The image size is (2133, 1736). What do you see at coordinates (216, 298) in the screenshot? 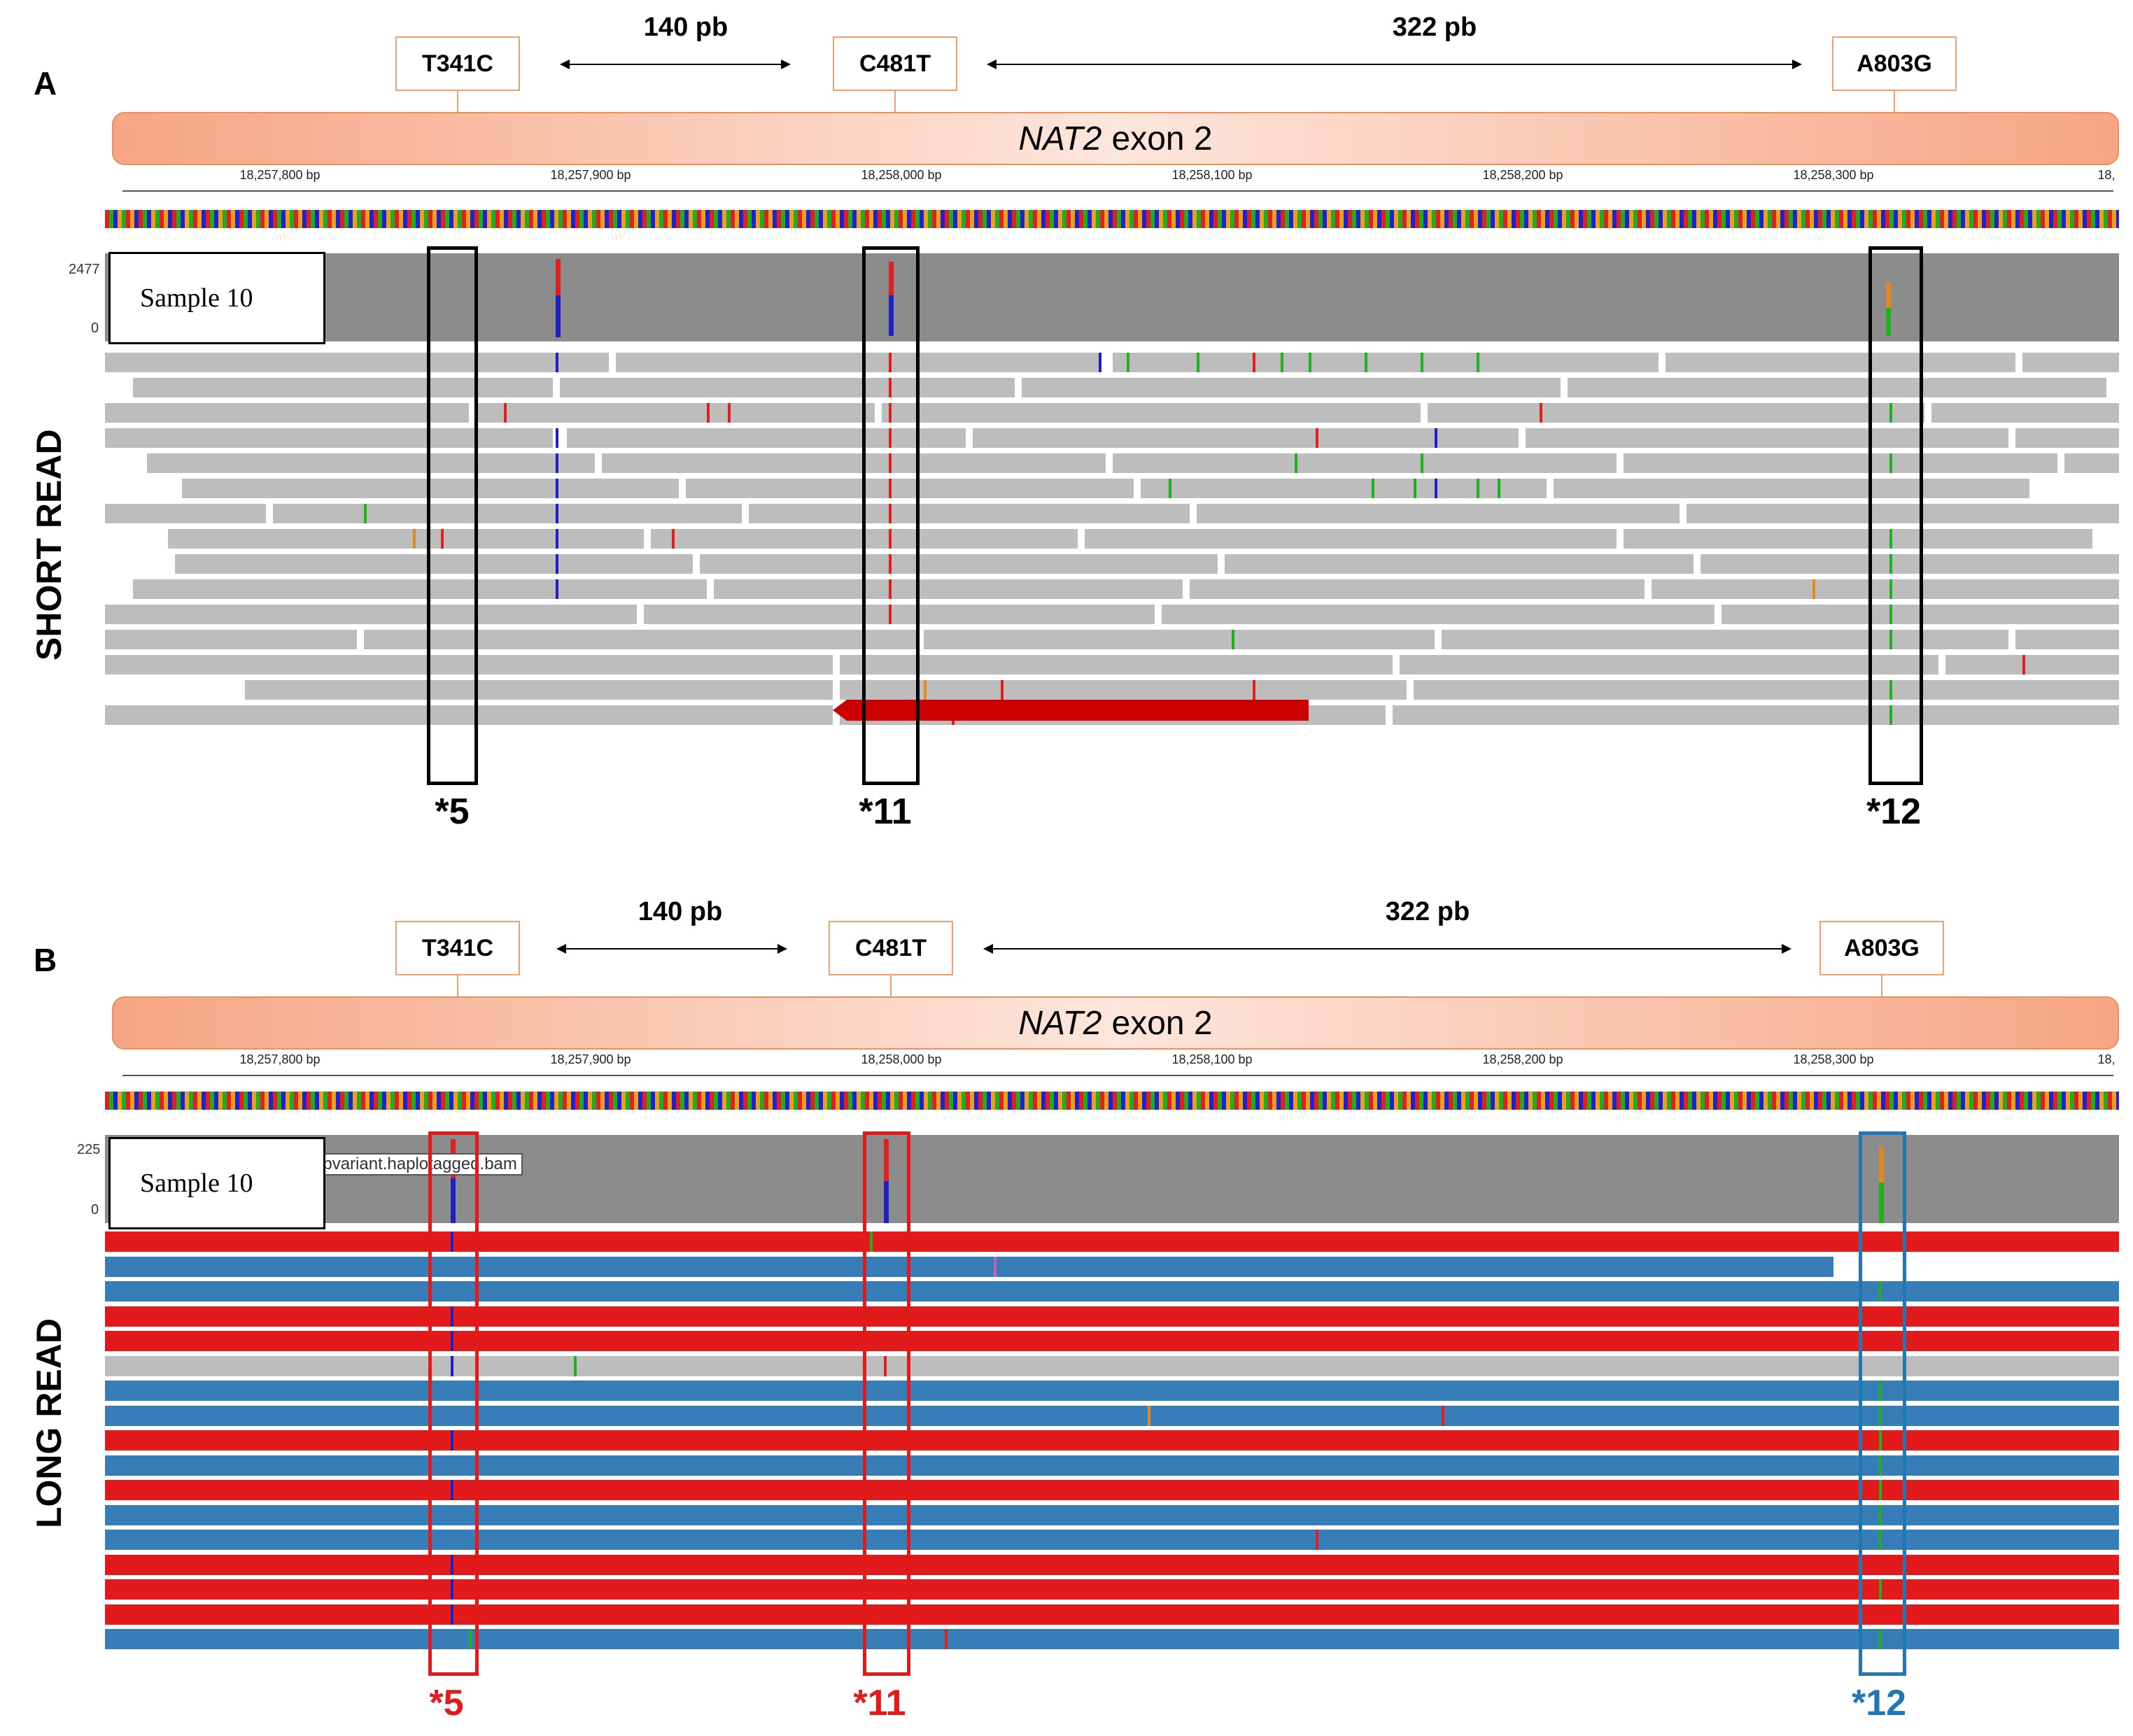
I see `sample-label: Sample 10` at bounding box center [216, 298].